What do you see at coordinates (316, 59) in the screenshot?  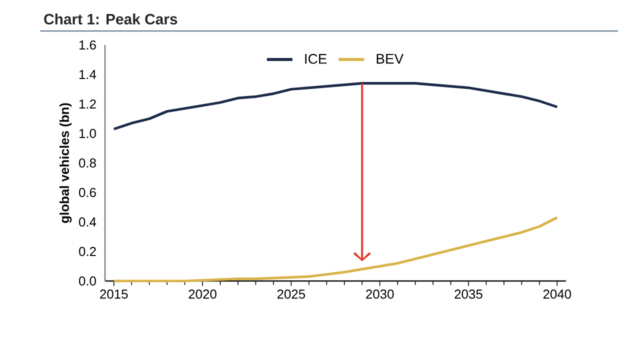 I see `legend-label: ICE` at bounding box center [316, 59].